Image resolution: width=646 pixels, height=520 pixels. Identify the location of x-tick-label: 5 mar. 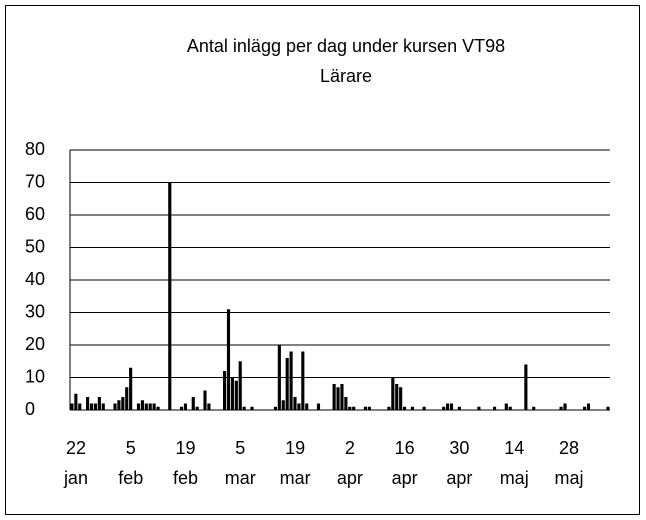
(240, 463).